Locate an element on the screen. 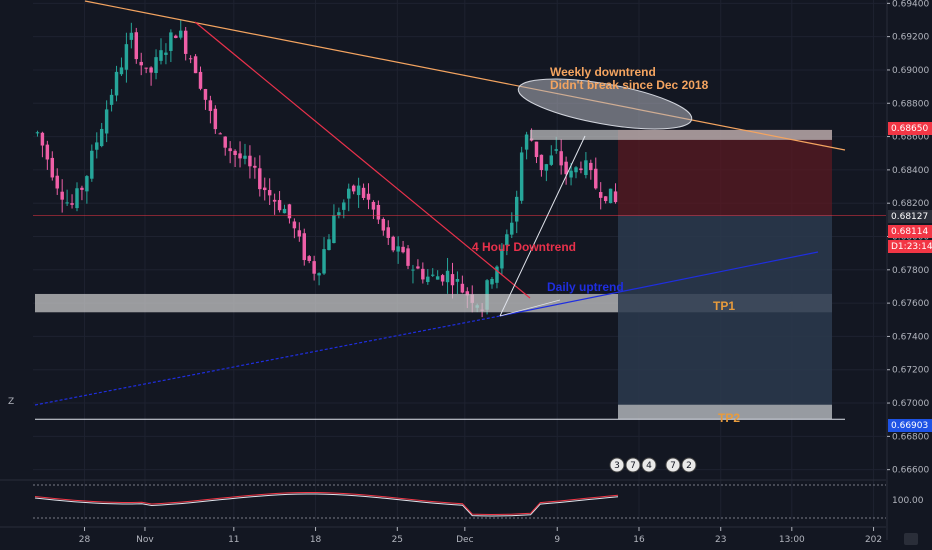 Image resolution: width=932 pixels, height=550 pixels. indicator-line-red is located at coordinates (326, 504).